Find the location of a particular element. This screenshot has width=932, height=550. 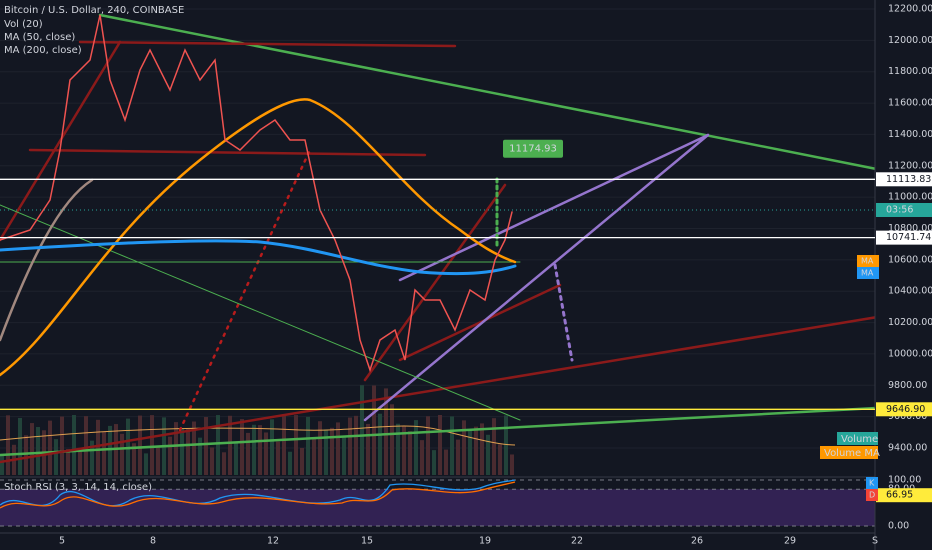

stoch-badge-label: K is located at coordinates (872, 483).